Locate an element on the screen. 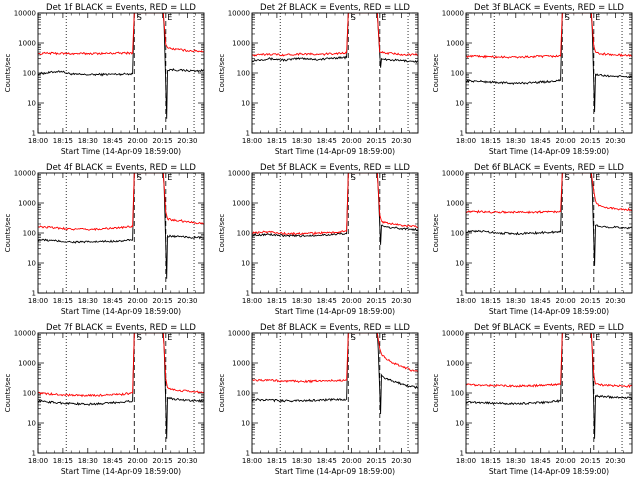  panel-title: Det 5f BLACK = Events, RED = LLD is located at coordinates (335, 168).